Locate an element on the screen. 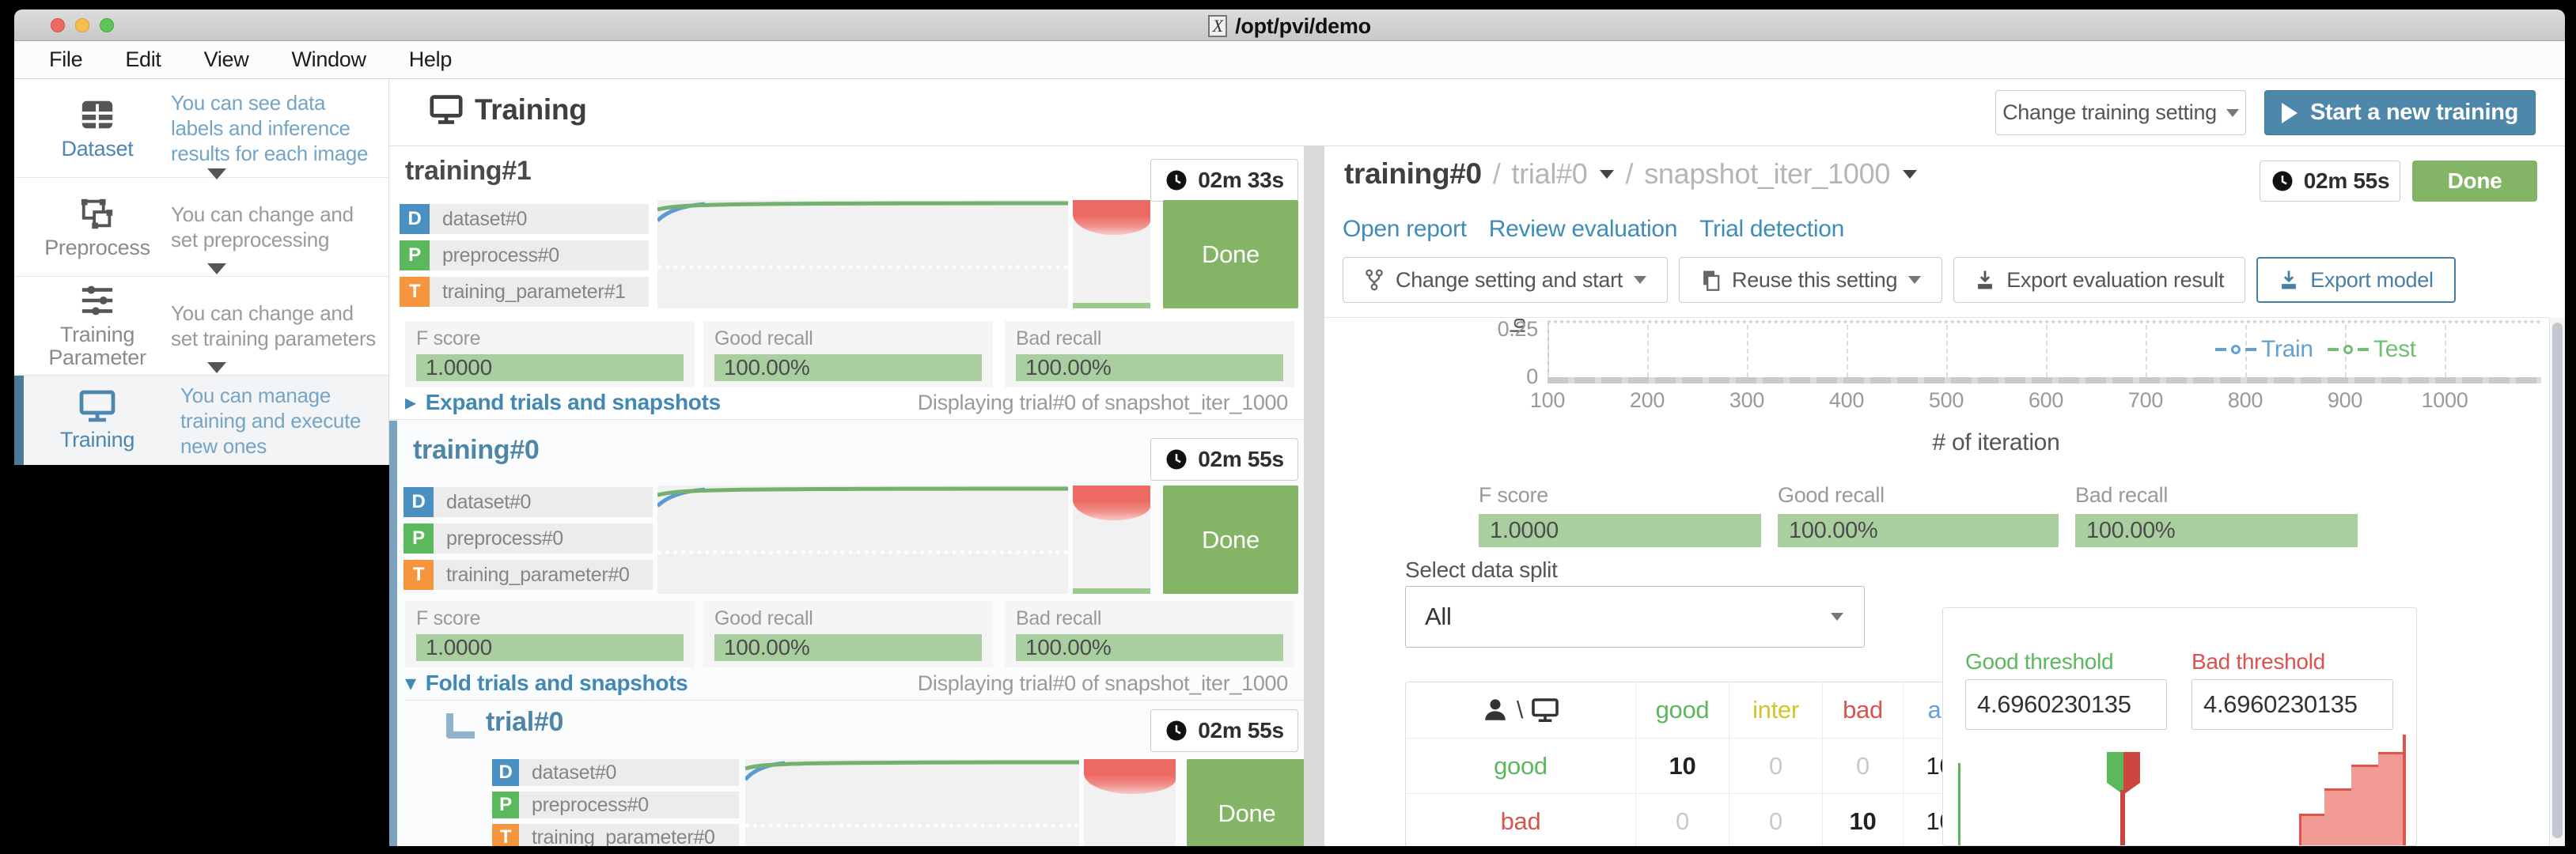  right-panel-scrollbar is located at coordinates (2557, 582).